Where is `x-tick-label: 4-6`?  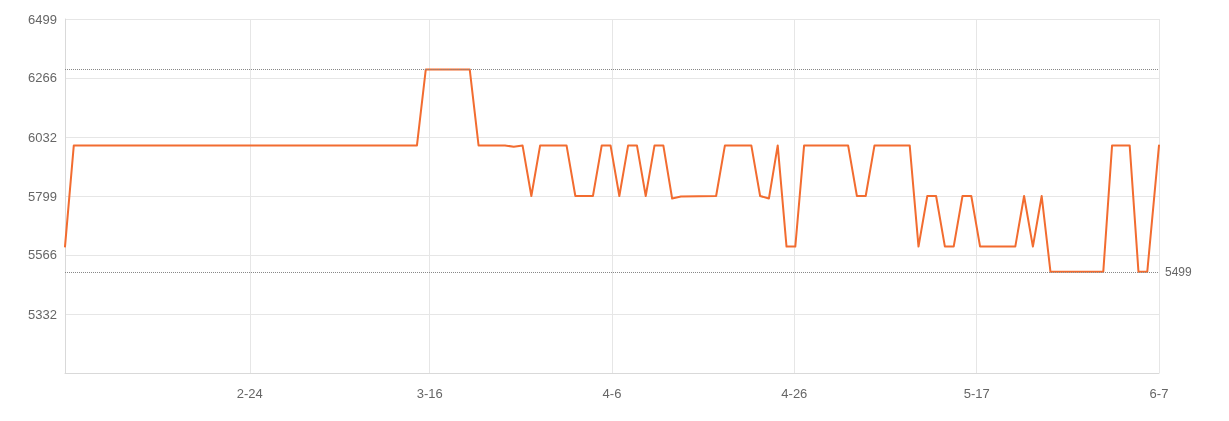 x-tick-label: 4-6 is located at coordinates (612, 393).